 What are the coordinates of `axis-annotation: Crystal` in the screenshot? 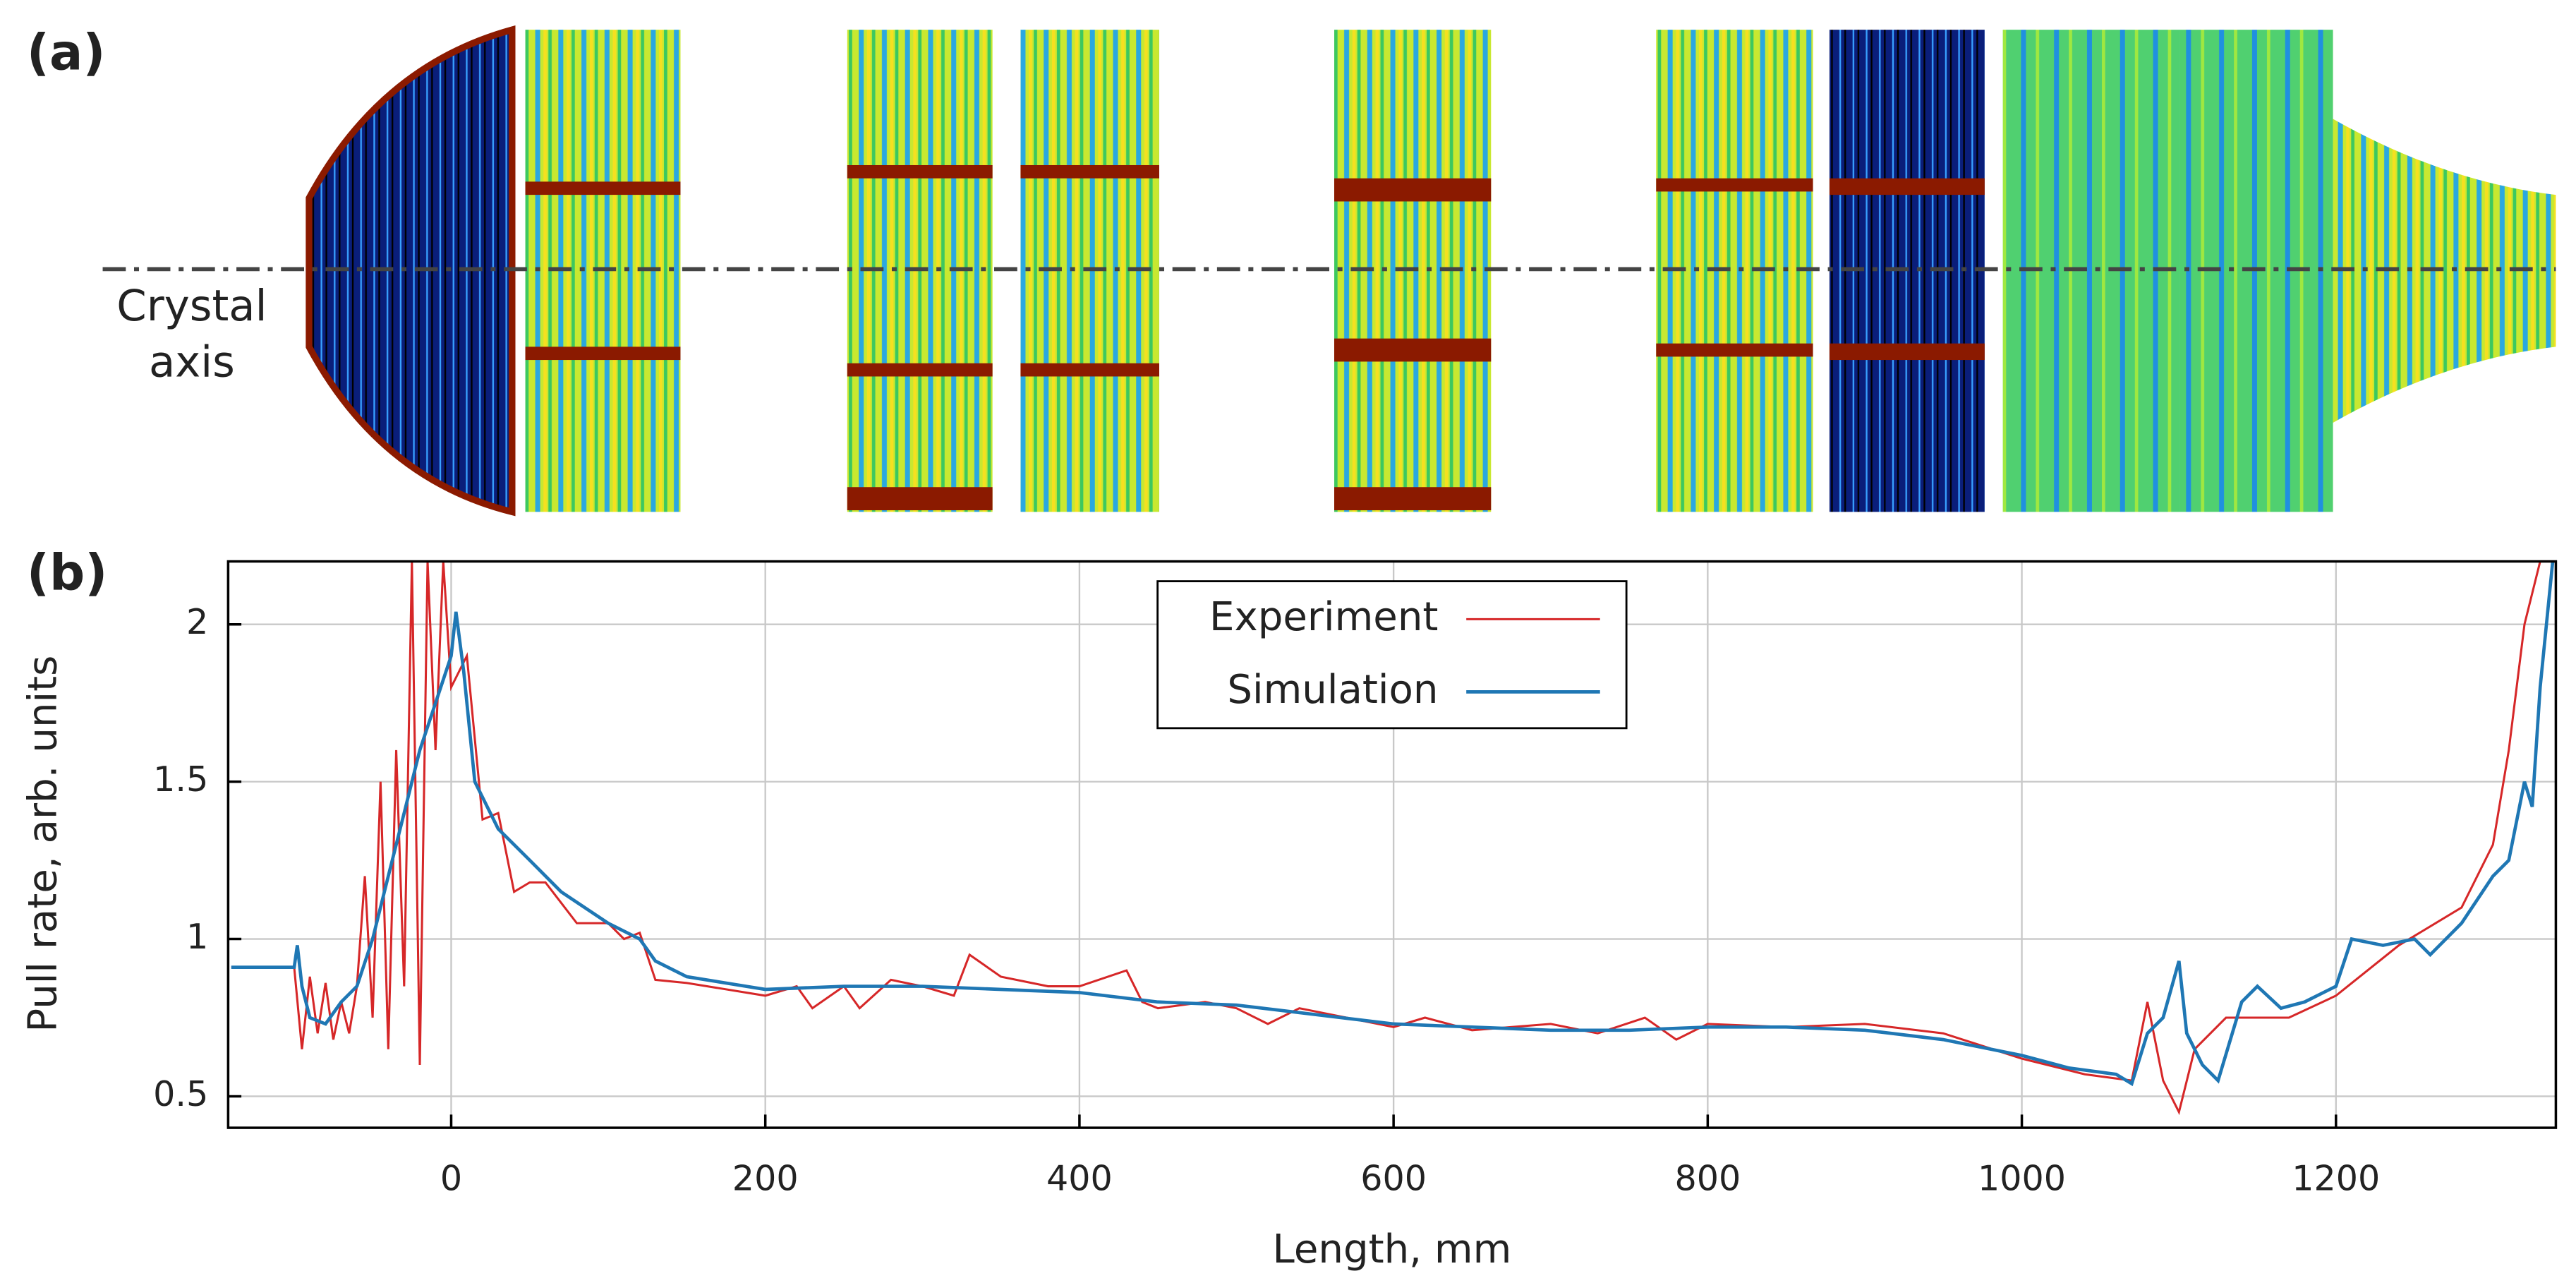 It's located at (191, 307).